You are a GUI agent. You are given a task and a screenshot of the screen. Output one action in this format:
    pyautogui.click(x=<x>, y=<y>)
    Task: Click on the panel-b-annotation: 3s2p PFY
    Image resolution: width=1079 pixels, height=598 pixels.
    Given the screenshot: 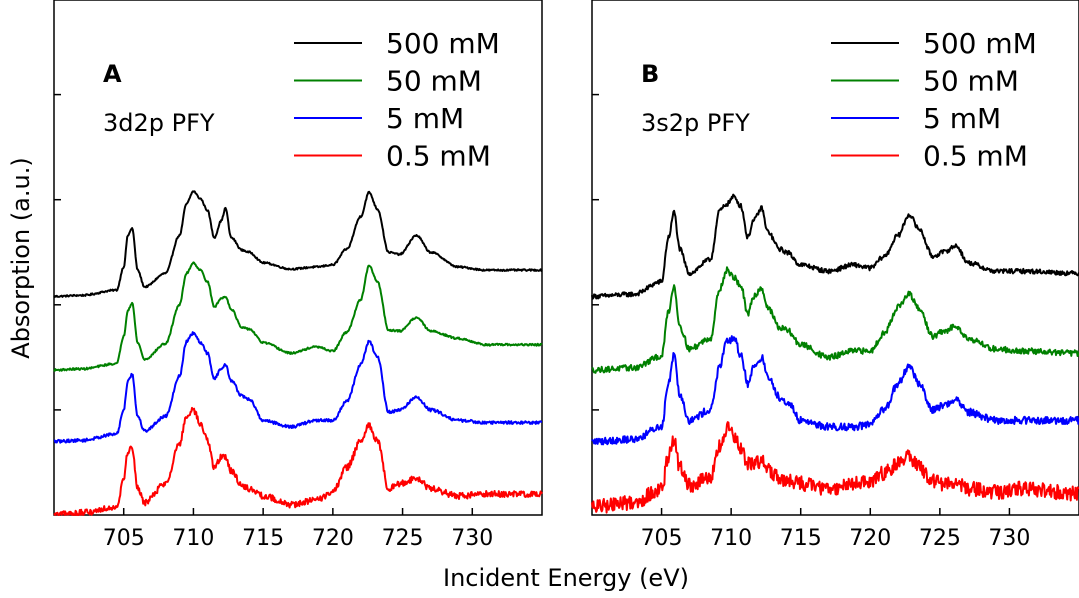 What is the action you would take?
    pyautogui.click(x=695, y=123)
    